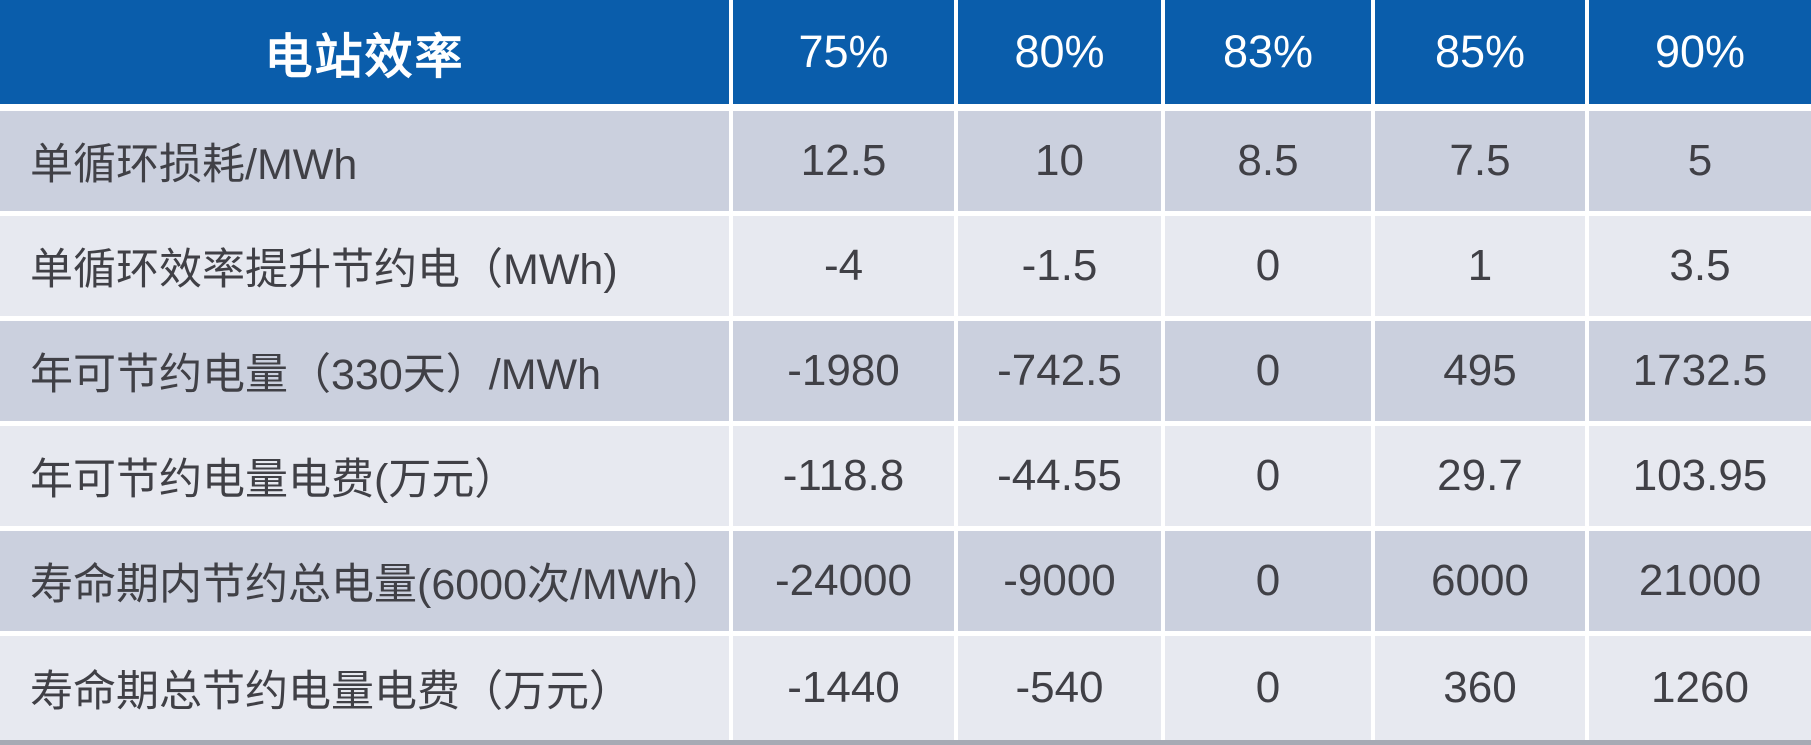 This screenshot has width=1811, height=745. I want to click on row-label: 单循环效率提升节约电（MWh), so click(366, 268).